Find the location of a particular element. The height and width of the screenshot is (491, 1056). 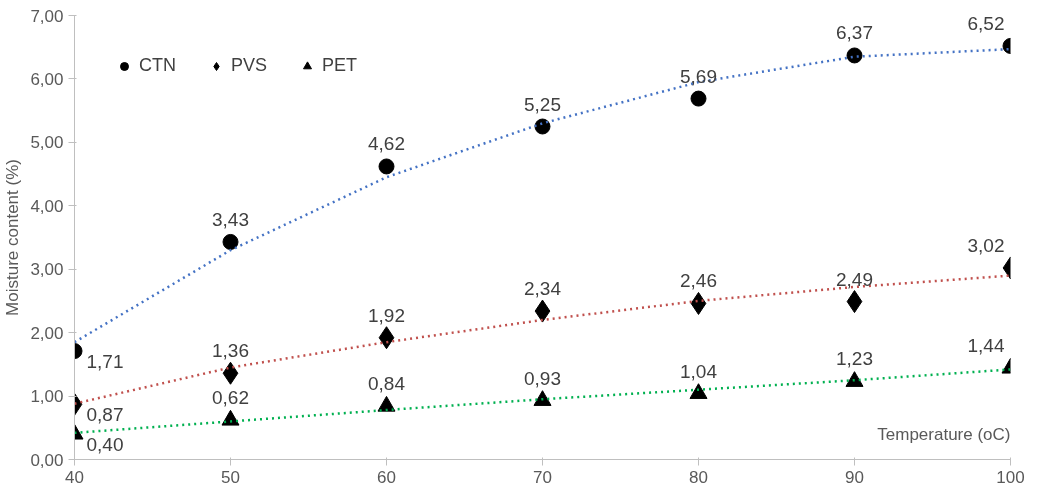

data-label: 0,87 is located at coordinates (105, 414).